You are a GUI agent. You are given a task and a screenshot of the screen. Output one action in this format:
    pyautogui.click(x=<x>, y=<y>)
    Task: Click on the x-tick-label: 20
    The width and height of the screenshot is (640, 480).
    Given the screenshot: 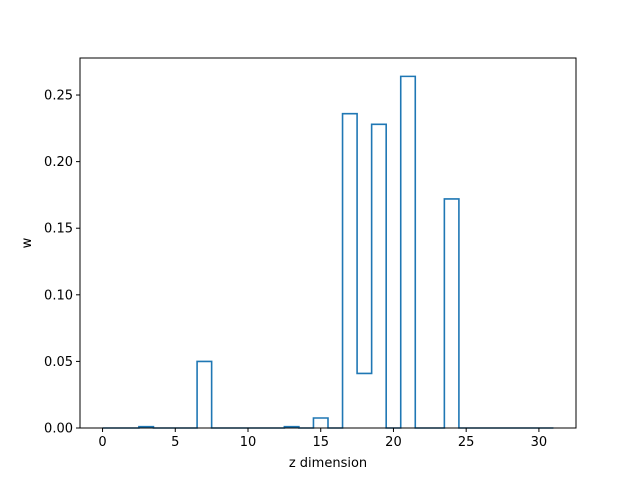 What is the action you would take?
    pyautogui.click(x=393, y=442)
    